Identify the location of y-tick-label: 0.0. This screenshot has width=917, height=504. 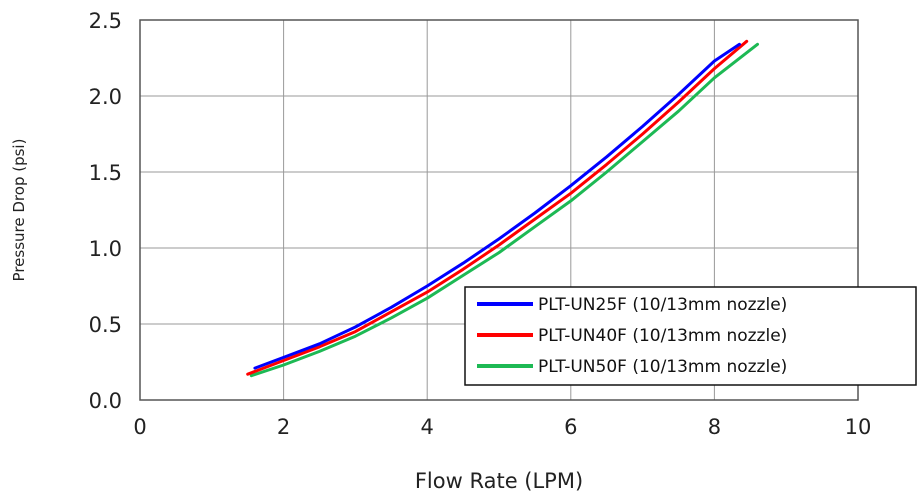
(105, 401).